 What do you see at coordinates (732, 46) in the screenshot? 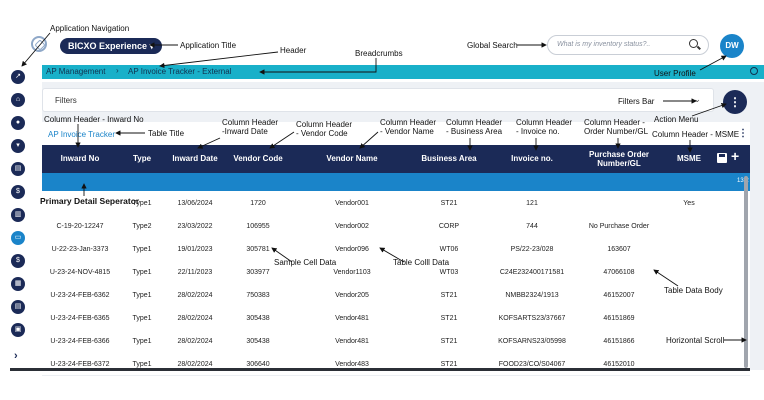
I see `user-avatar: DW` at bounding box center [732, 46].